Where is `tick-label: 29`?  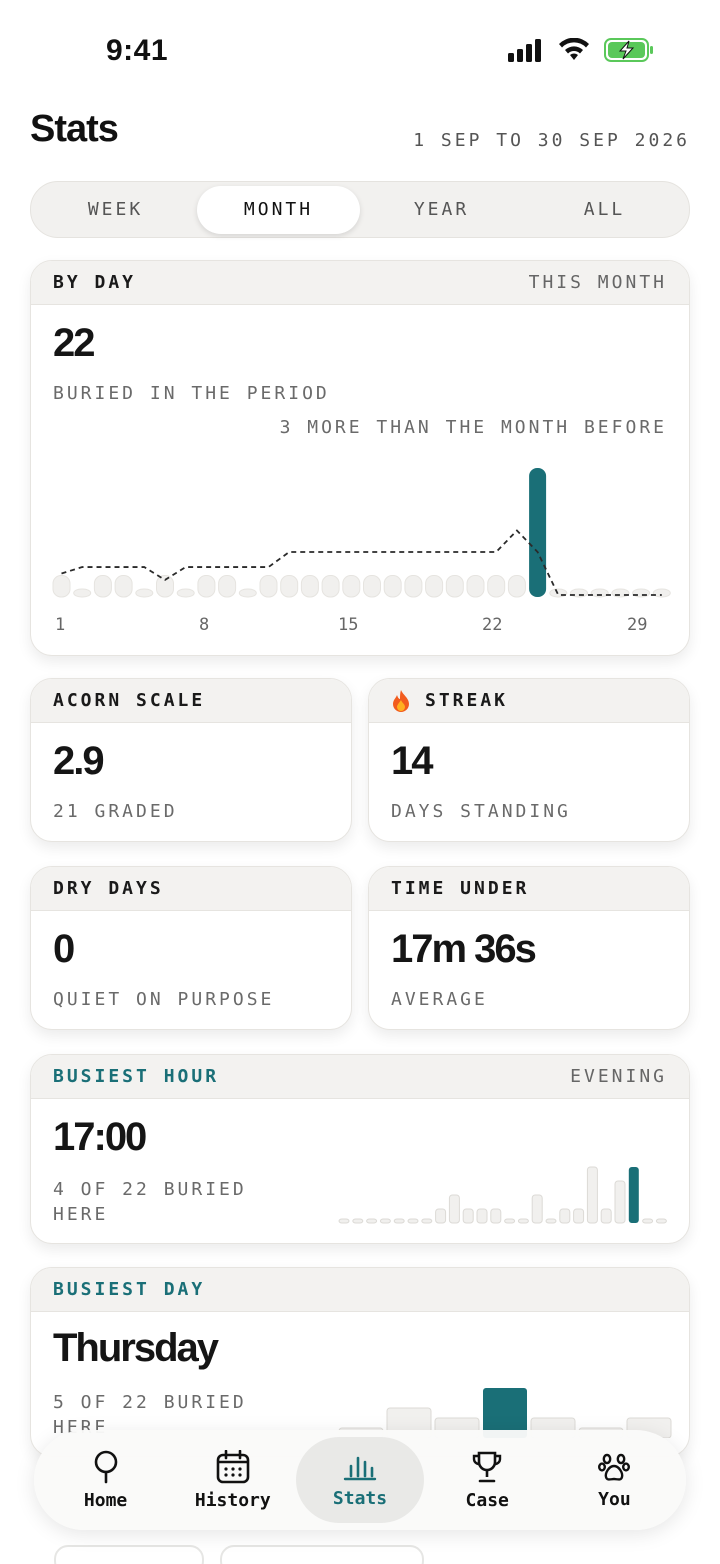 tick-label: 29 is located at coordinates (637, 625).